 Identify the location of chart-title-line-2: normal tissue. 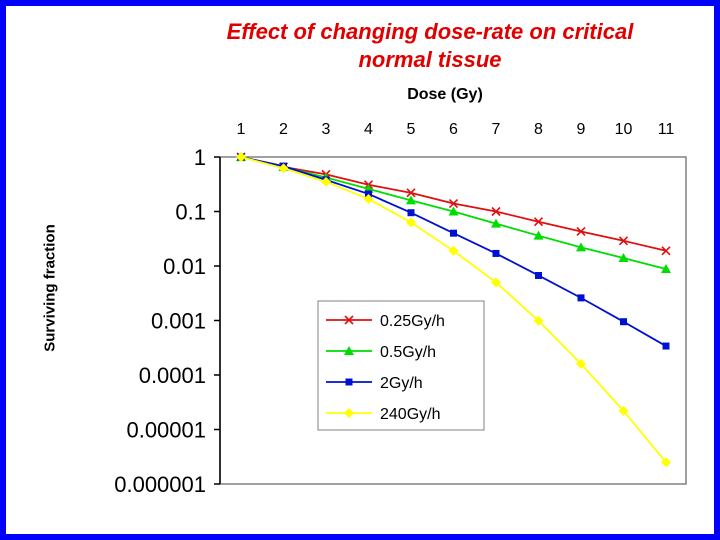
(430, 59).